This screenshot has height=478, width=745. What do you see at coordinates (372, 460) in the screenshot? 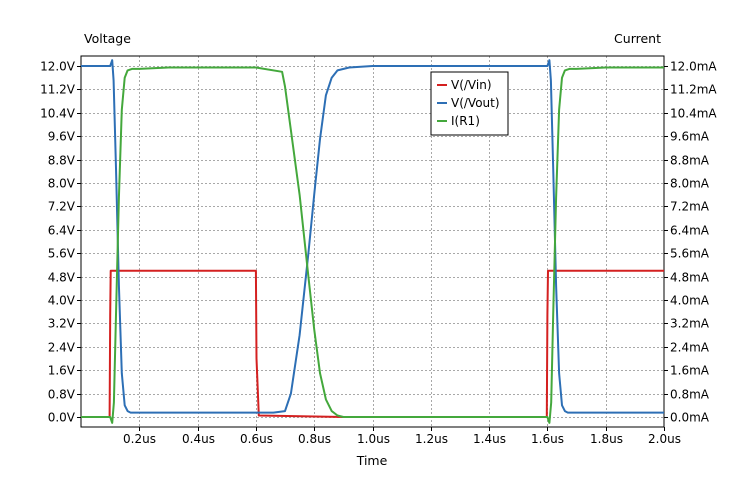
I see `x-axis-title: Time` at bounding box center [372, 460].